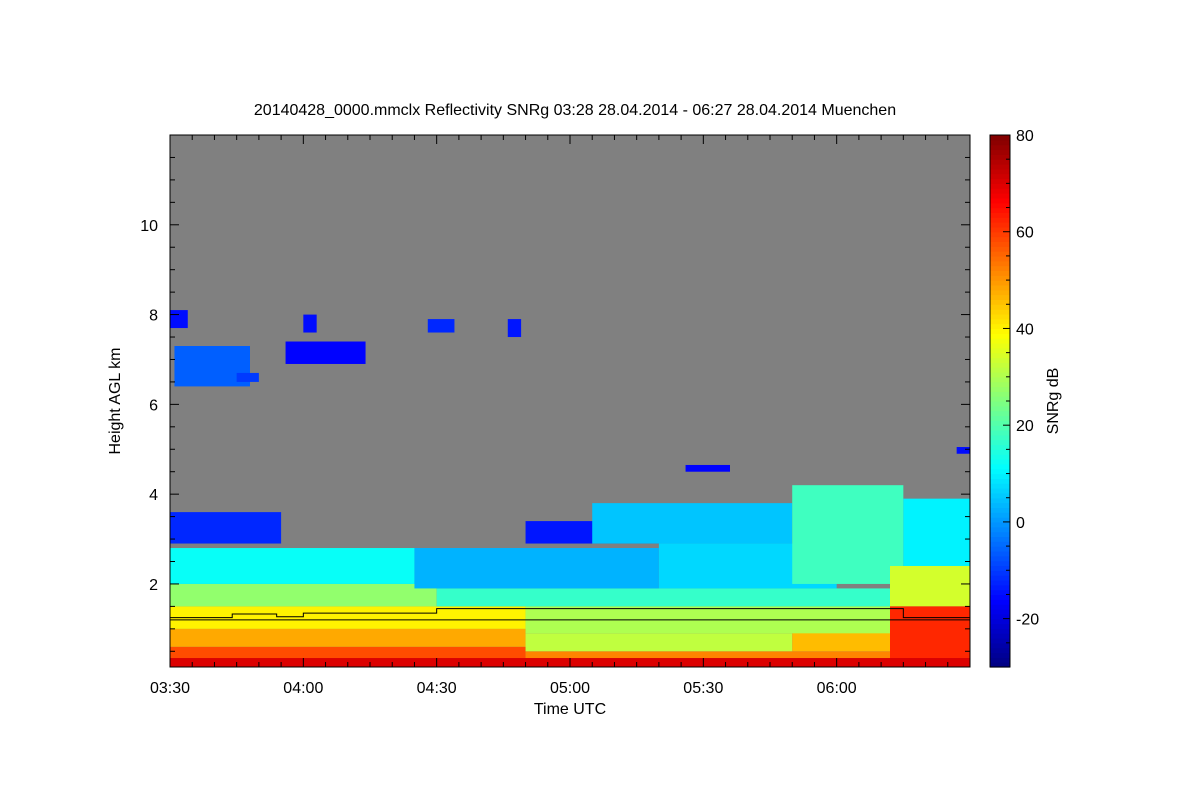  I want to click on x-tick-label: 03:30, so click(170, 688).